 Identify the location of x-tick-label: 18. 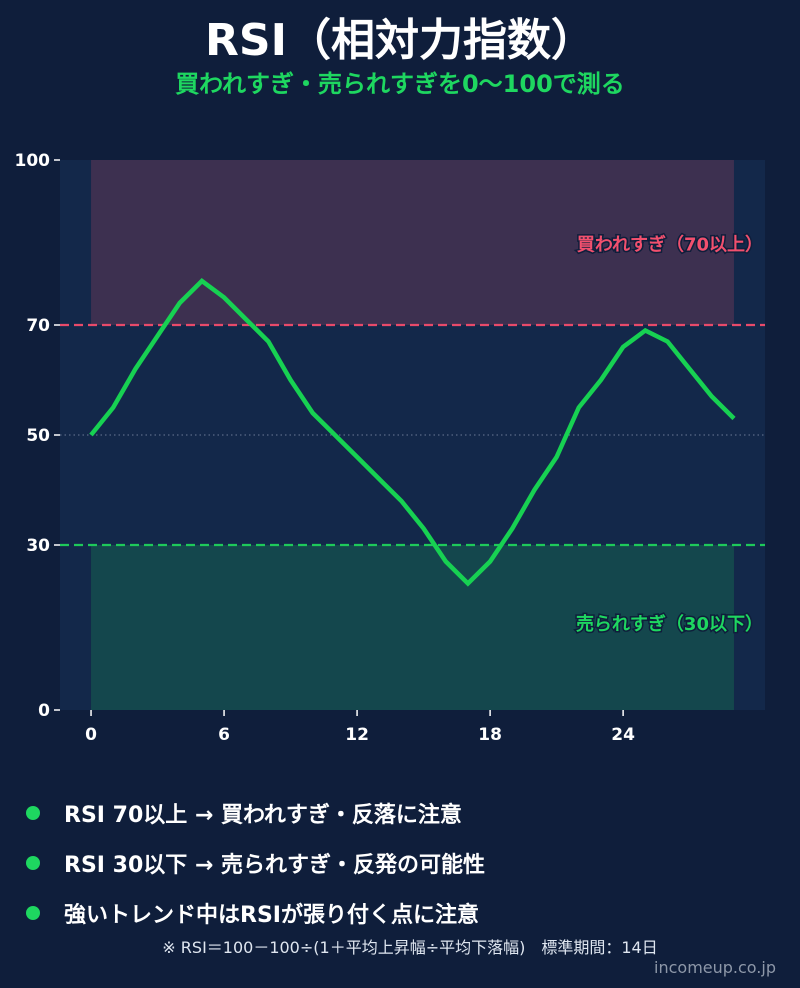
(490, 735).